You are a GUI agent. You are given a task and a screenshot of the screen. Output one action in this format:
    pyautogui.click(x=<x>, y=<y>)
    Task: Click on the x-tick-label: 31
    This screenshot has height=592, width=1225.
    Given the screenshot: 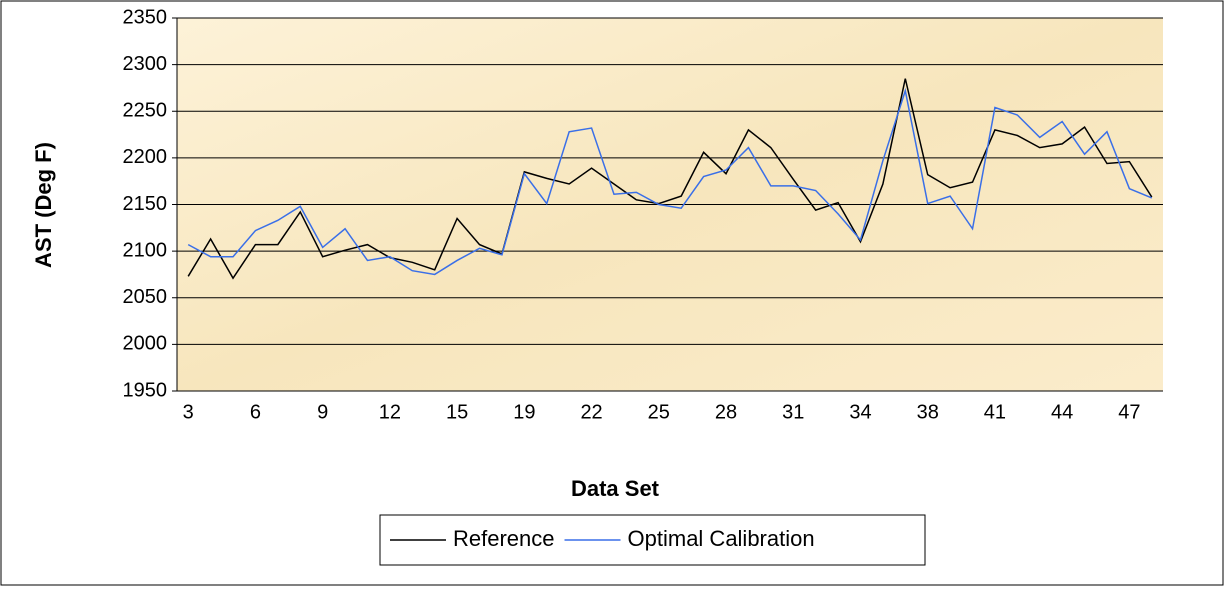 What is the action you would take?
    pyautogui.click(x=793, y=412)
    